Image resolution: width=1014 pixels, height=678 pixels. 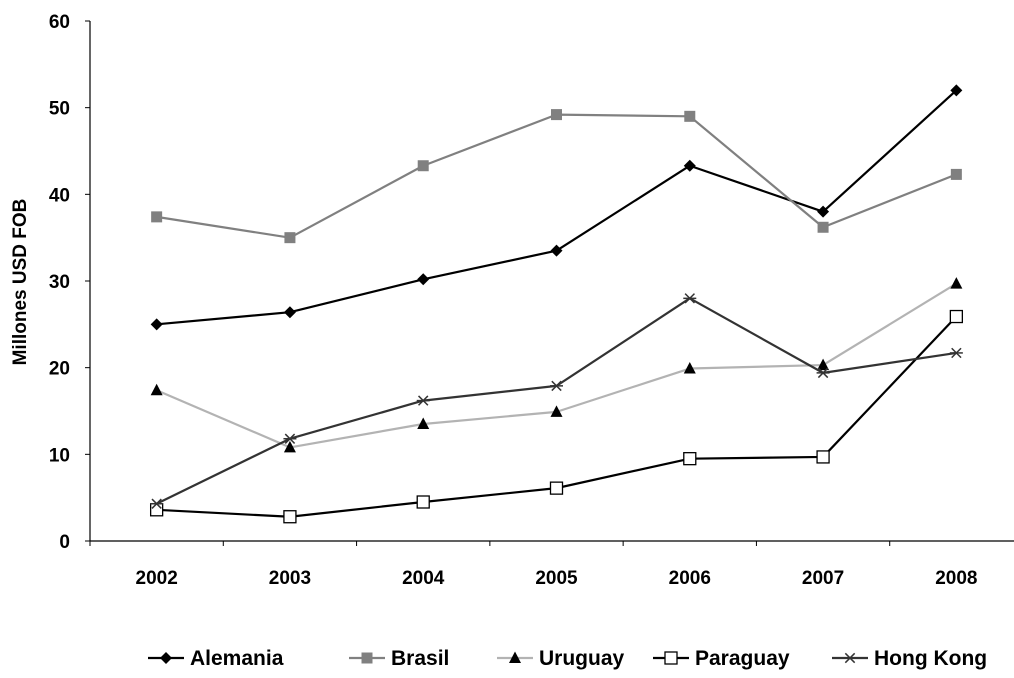 I want to click on legend-item-hong-kong: Hong Kong, so click(x=909, y=658).